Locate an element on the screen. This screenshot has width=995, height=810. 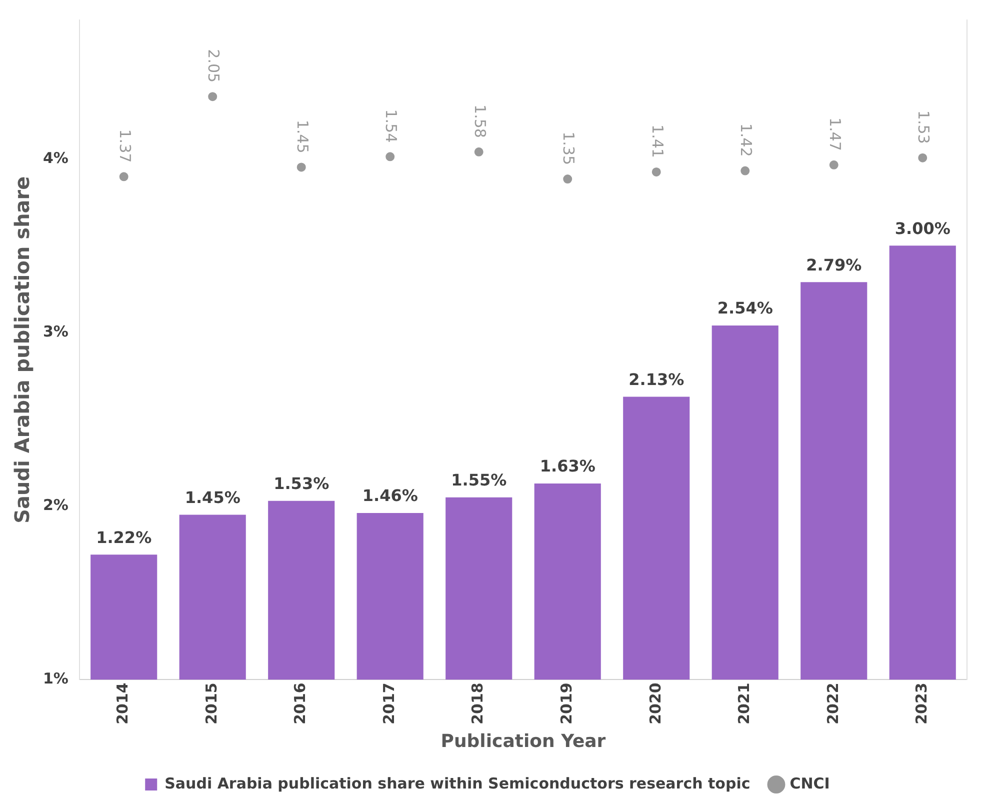
x-tick-label: 2016 is located at coordinates (300, 703).